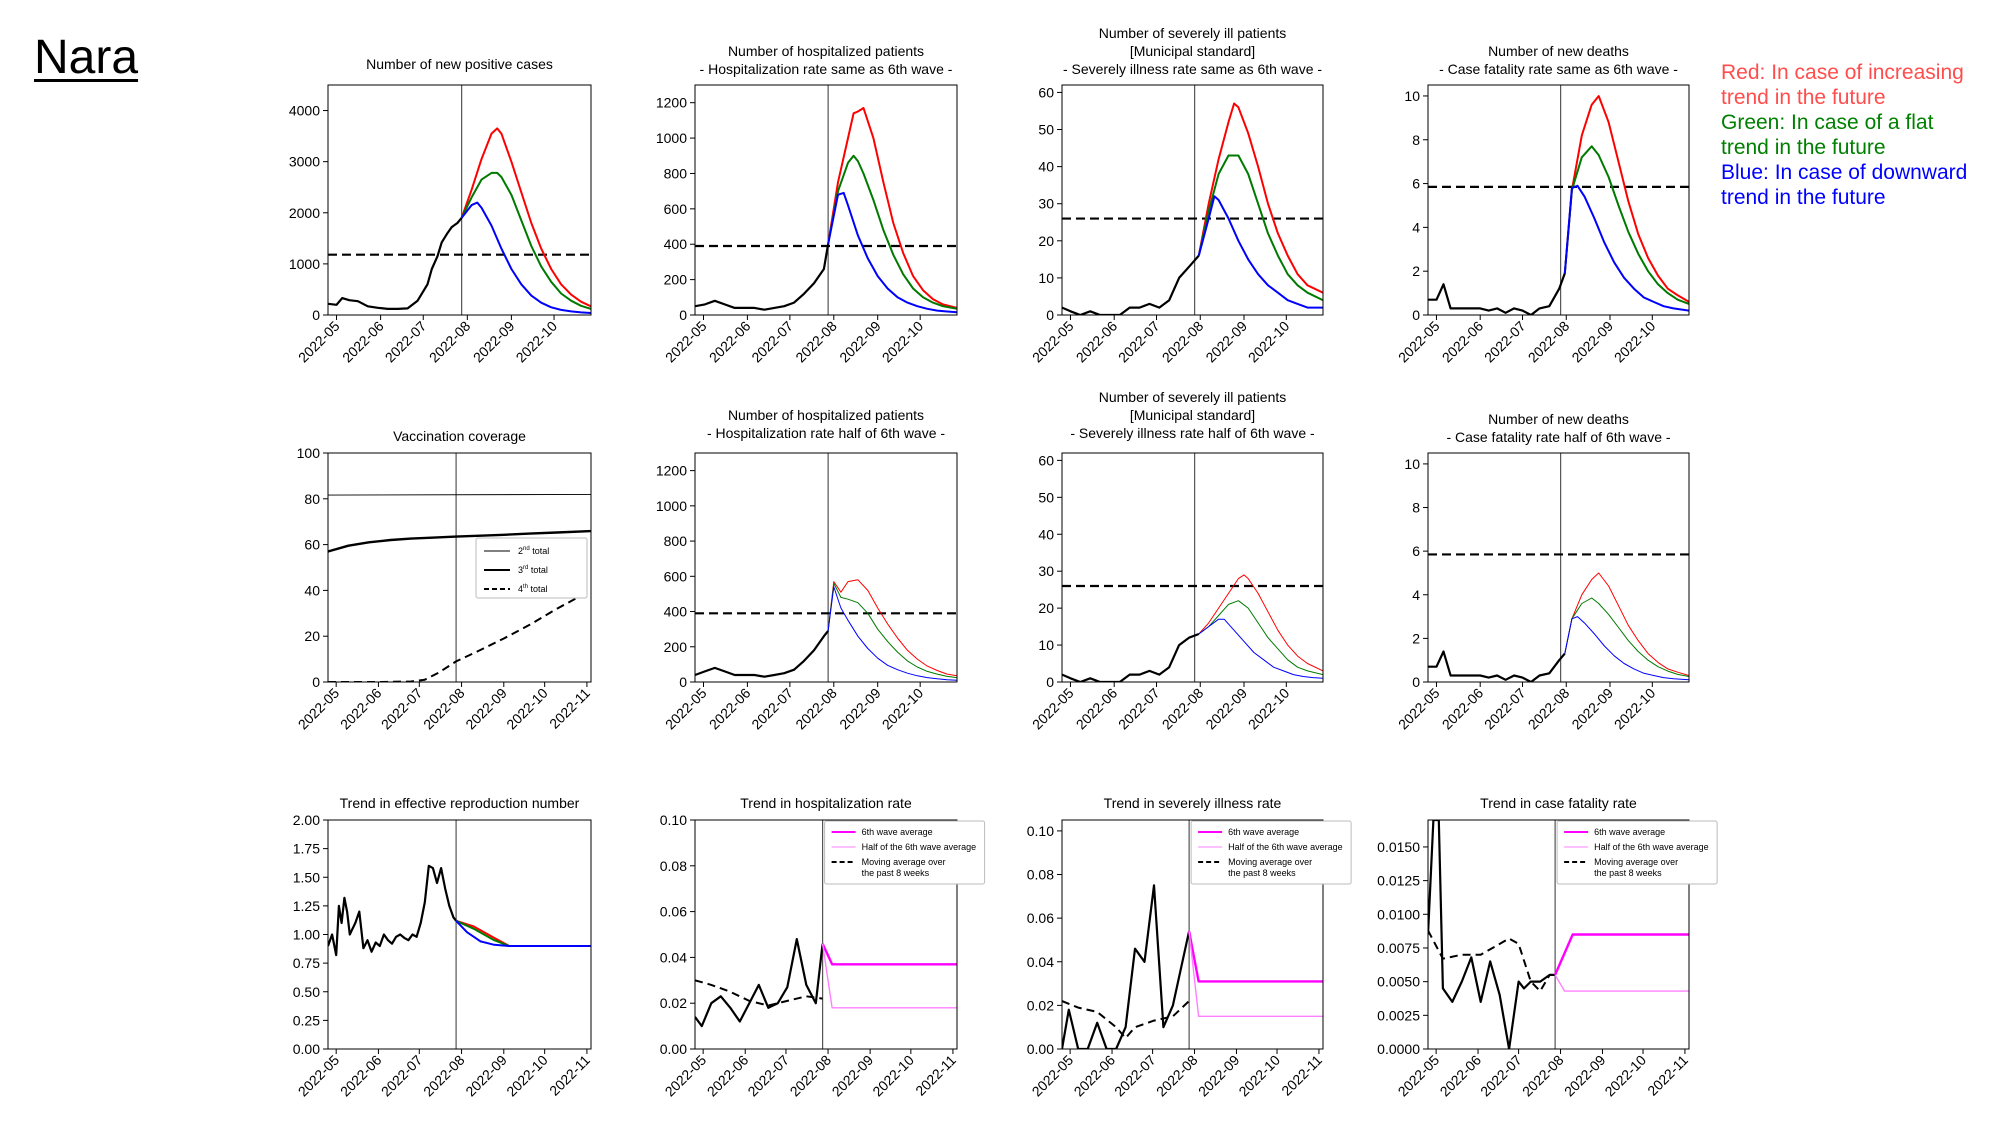 This screenshot has width=2000, height=1125. I want to click on y-tick-label: 200, so click(676, 280).